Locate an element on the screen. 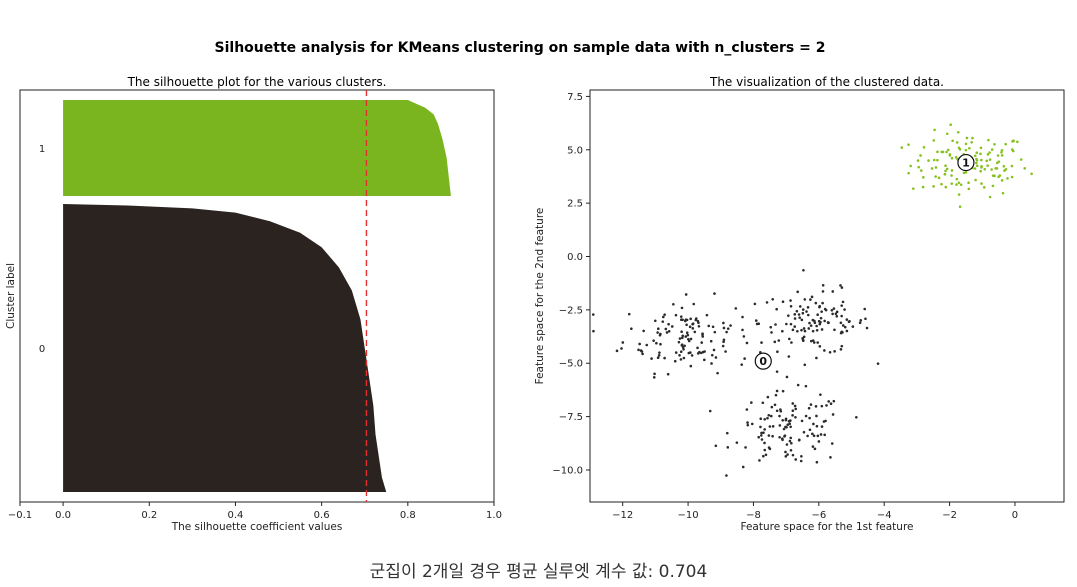 The image size is (1077, 587). cluster-label-0: 0 is located at coordinates (42, 349).